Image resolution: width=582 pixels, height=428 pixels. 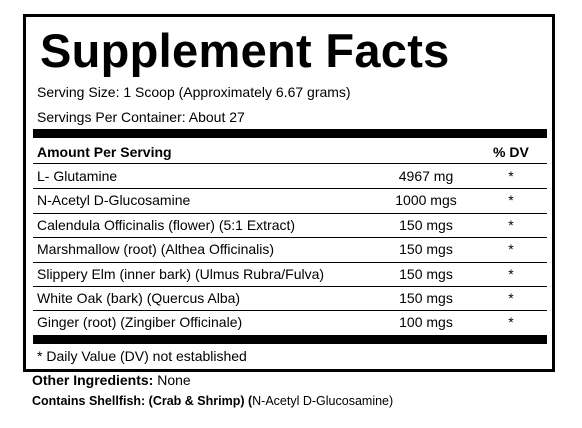 I want to click on column-header: % DV, so click(x=511, y=152).